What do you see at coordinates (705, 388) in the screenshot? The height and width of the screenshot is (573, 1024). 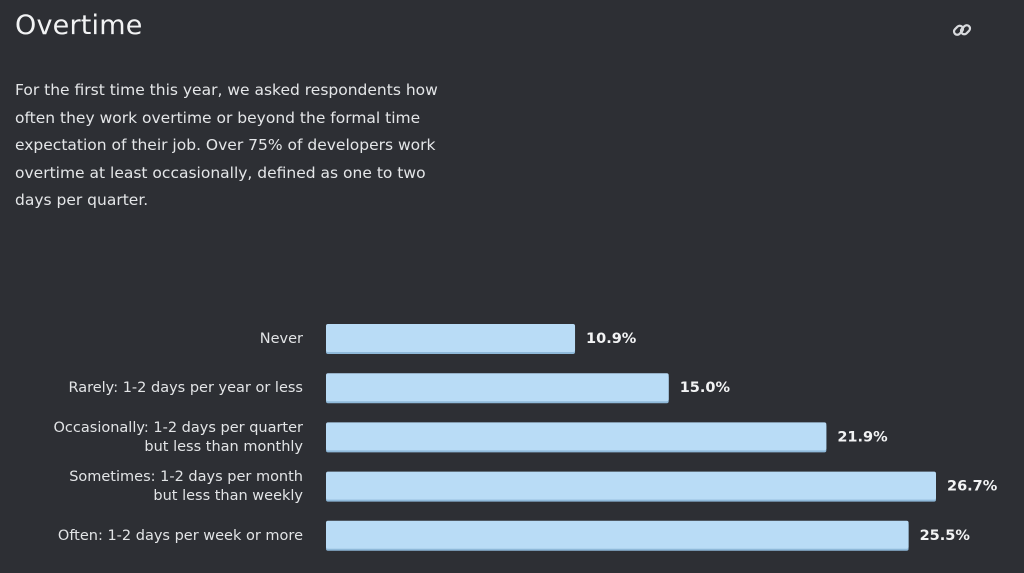 I see `value-label: 15.0%` at bounding box center [705, 388].